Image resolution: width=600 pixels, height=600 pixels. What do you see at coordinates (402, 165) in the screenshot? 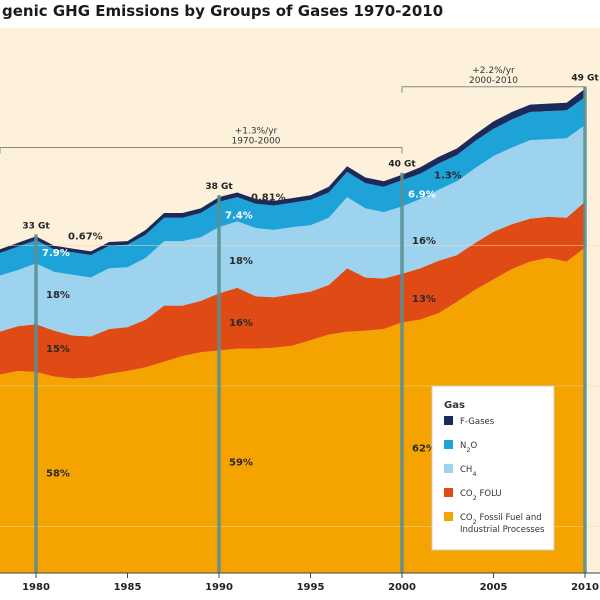
I see `total-label-2000: 40 Gt` at bounding box center [402, 165].